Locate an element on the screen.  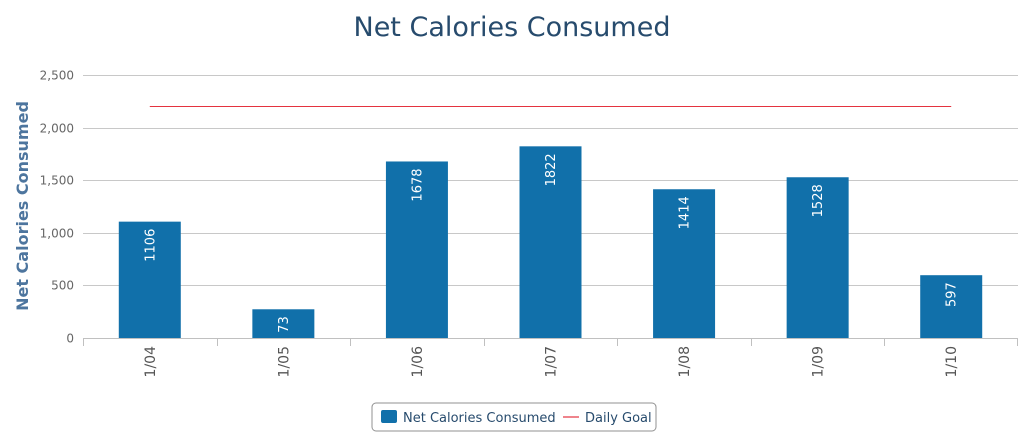
y-tick-label: 0 is located at coordinates (70, 339).